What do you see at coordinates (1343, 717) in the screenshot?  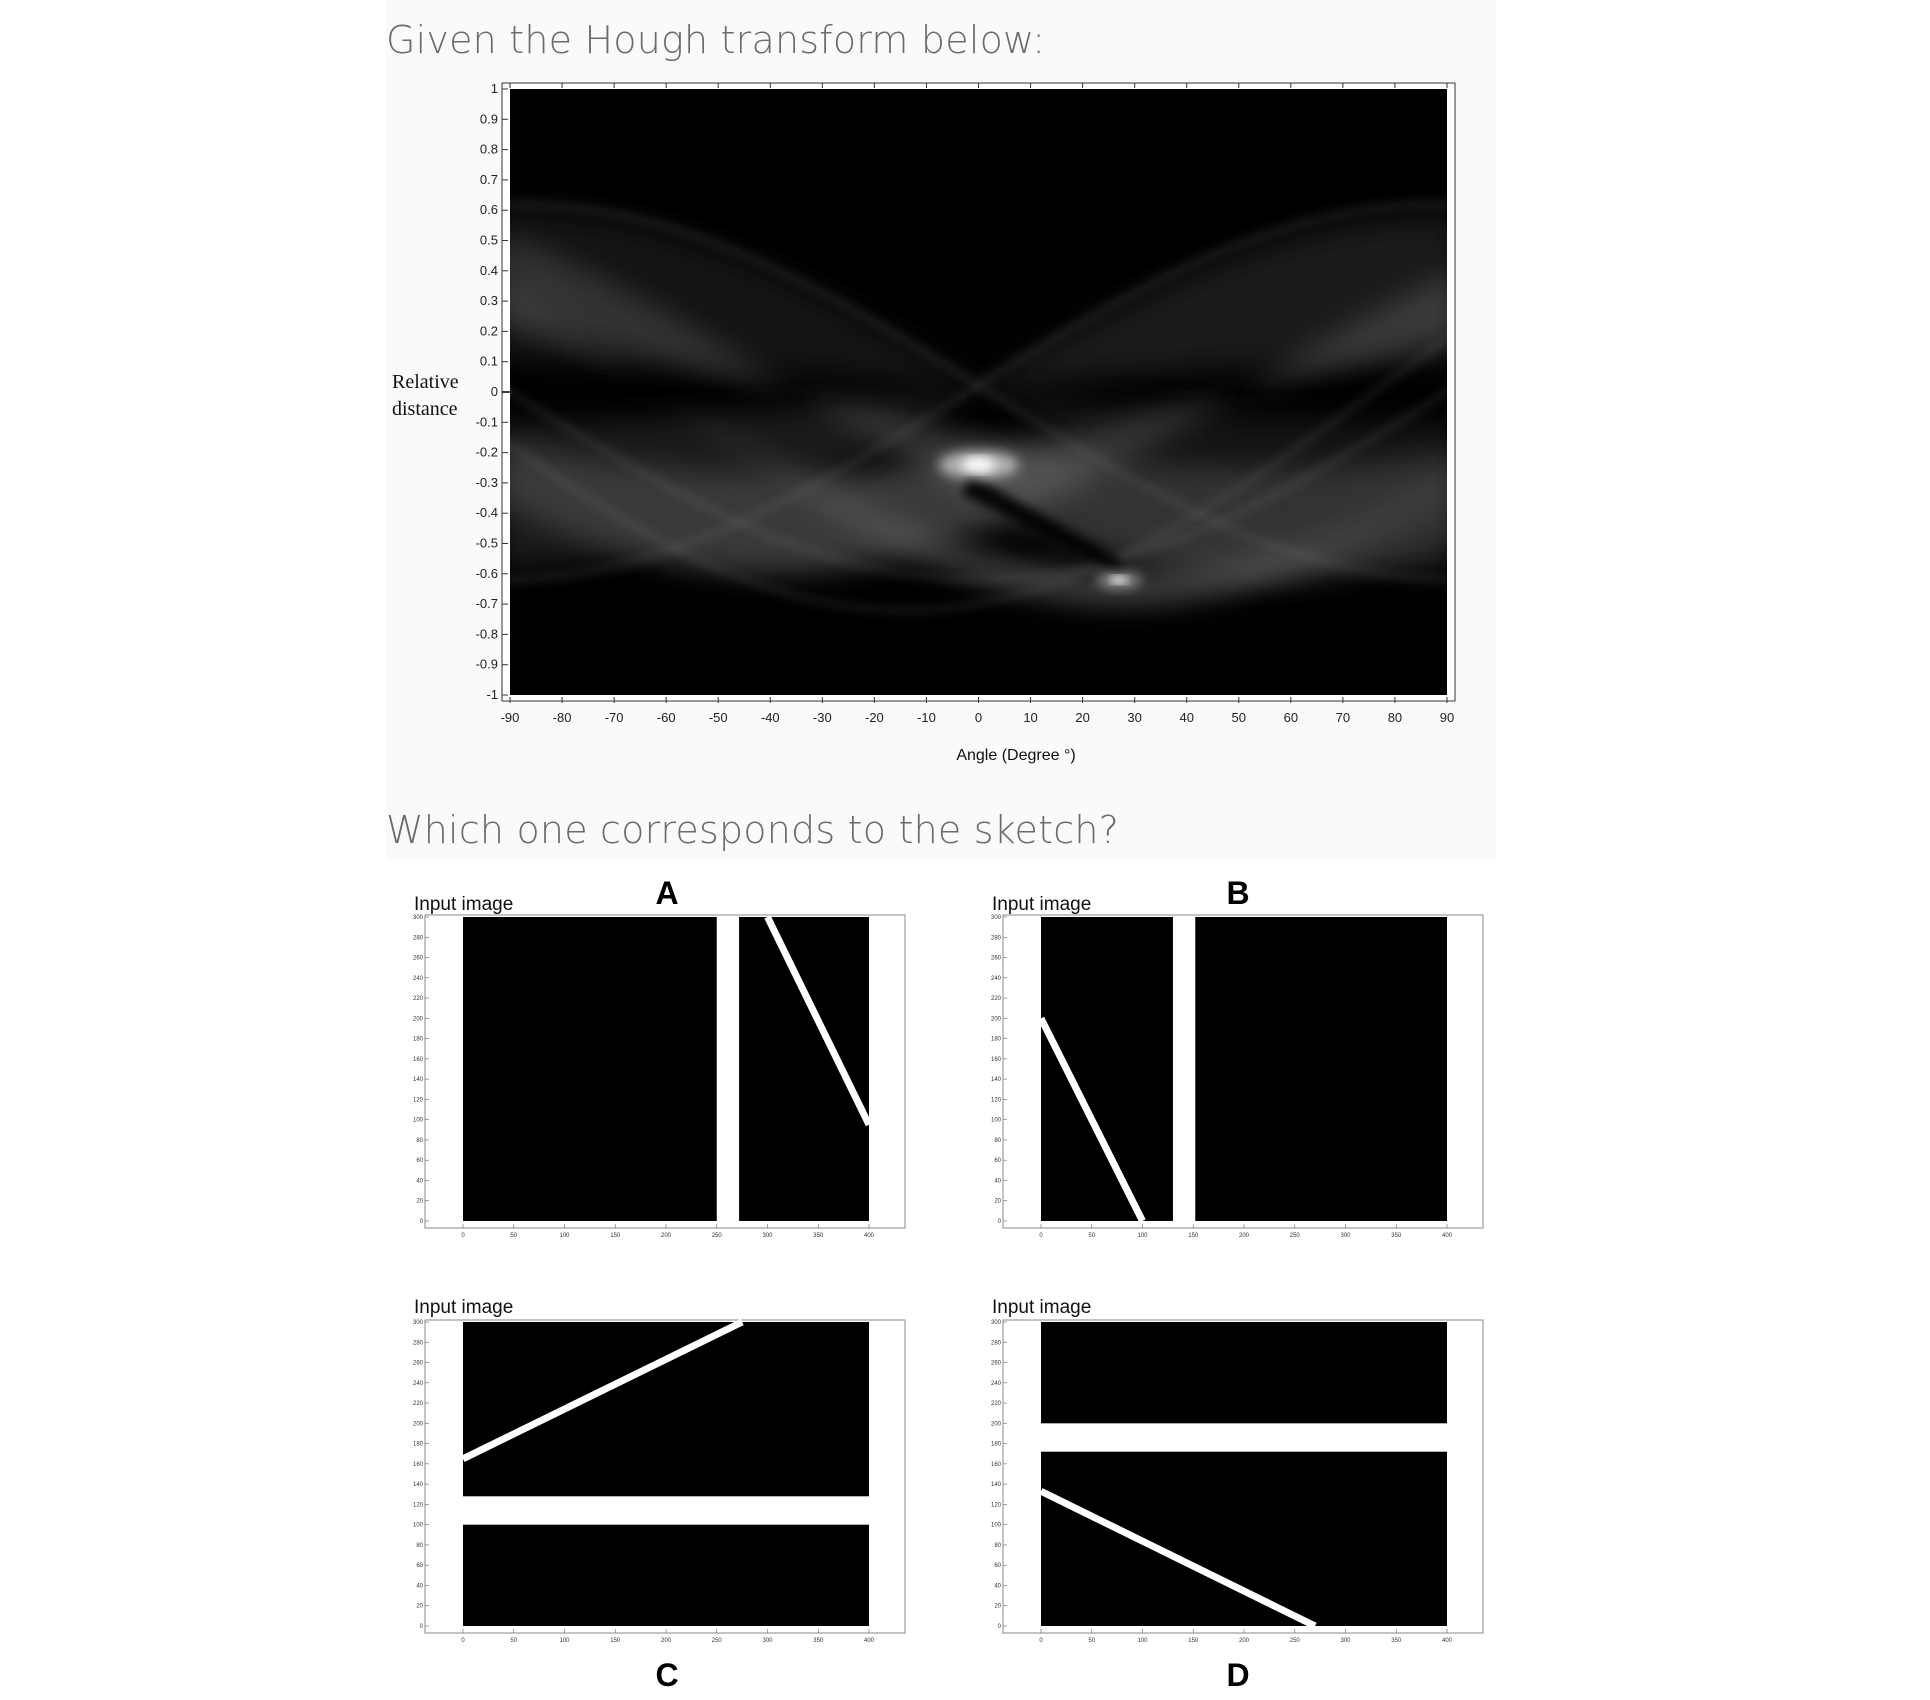 I see `hough-xtick-label: 70` at bounding box center [1343, 717].